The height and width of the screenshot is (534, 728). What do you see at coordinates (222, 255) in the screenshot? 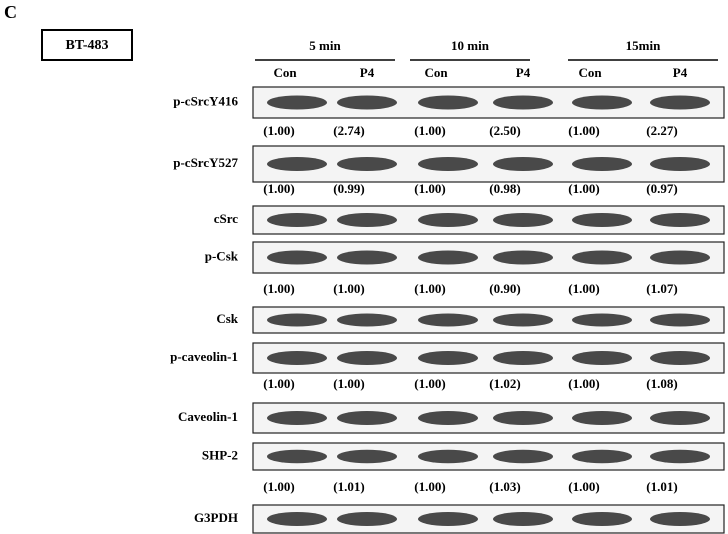
I see `blot-label: p-Csk` at bounding box center [222, 255].